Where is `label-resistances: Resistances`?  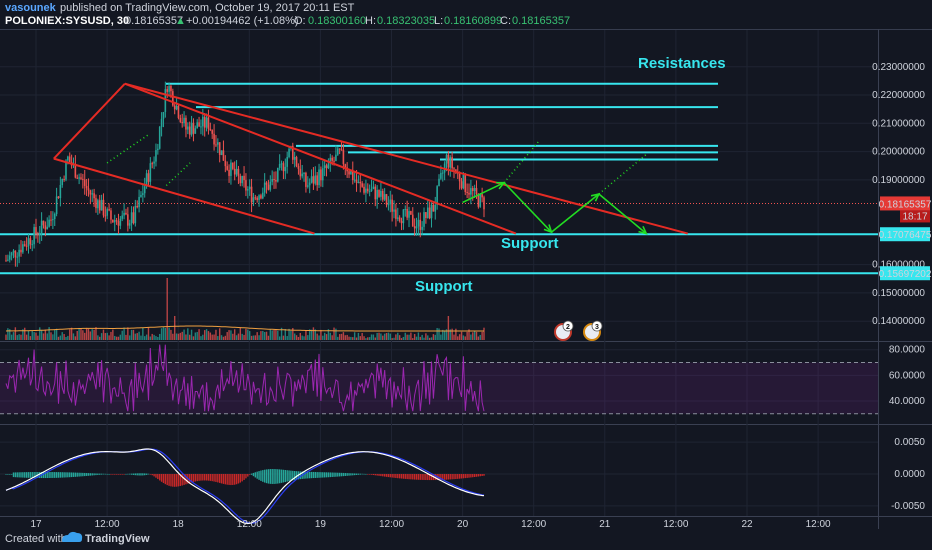 label-resistances: Resistances is located at coordinates (682, 63).